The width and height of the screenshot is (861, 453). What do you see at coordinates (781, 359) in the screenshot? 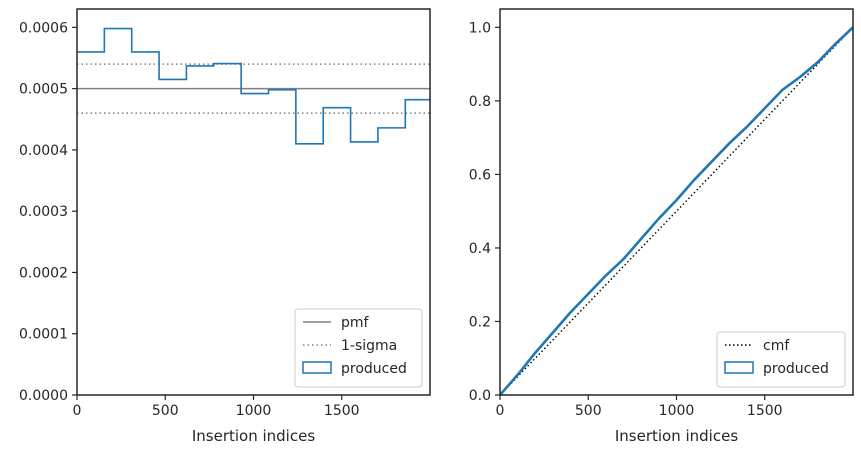
I see `chart-cmf-legend: cmf produced` at bounding box center [781, 359].